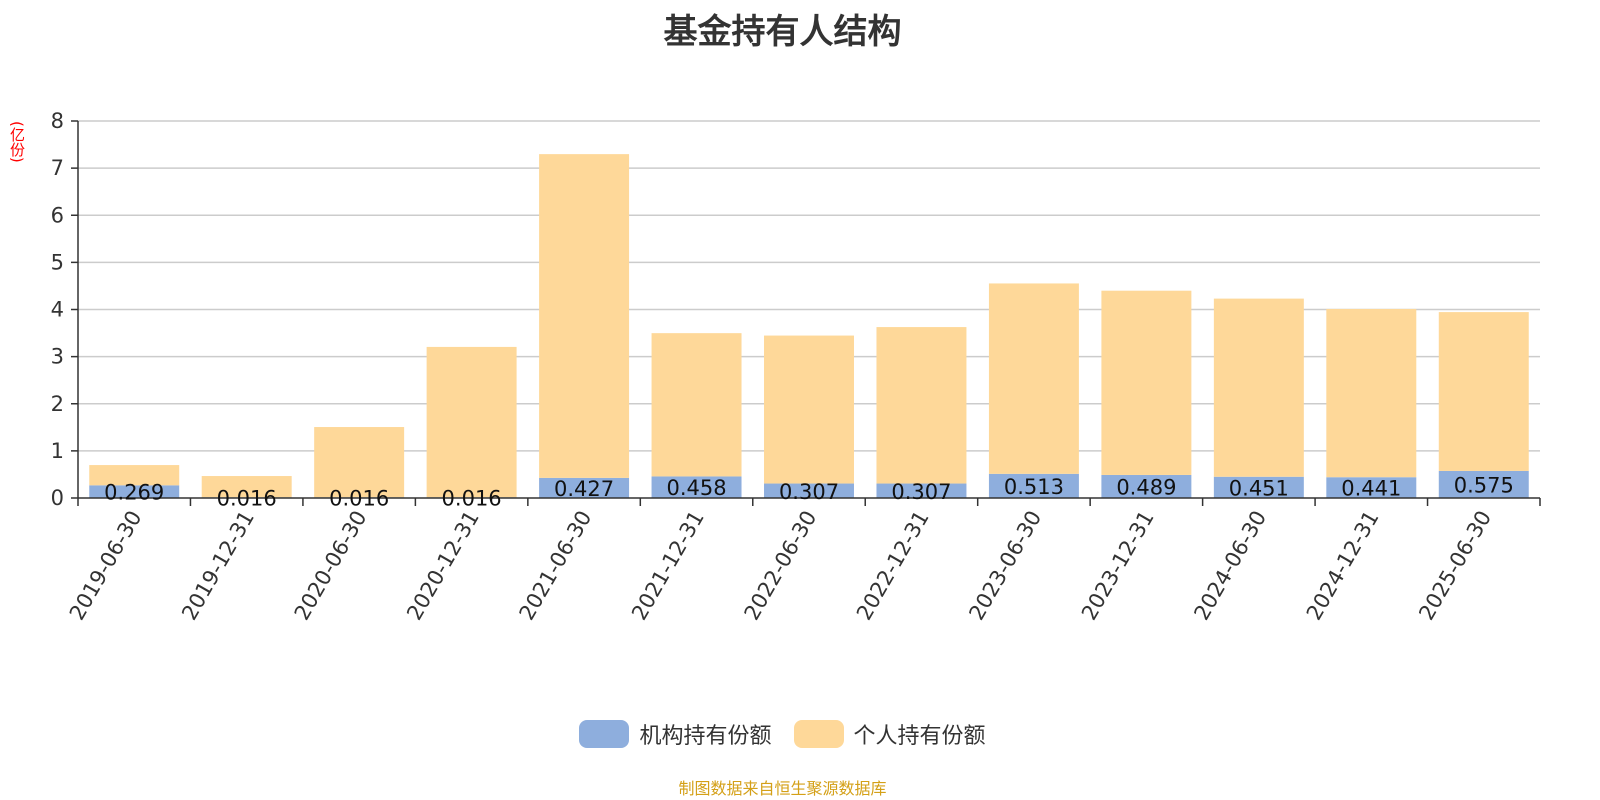 The width and height of the screenshot is (1600, 800). I want to click on y-axis-unit: (亿份), so click(17, 142).